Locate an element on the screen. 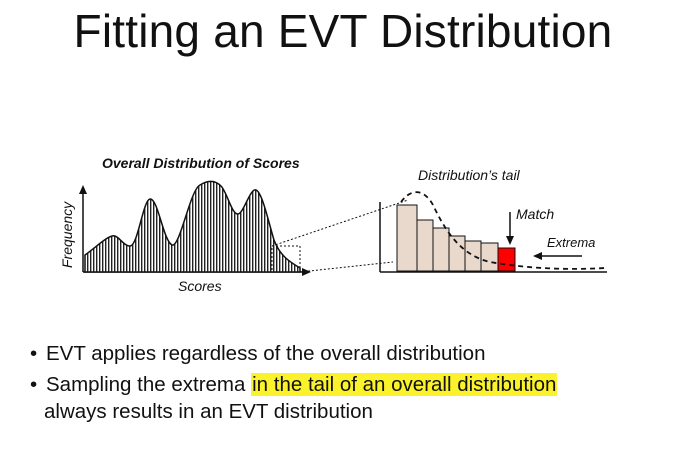 This screenshot has width=686, height=471. overall-distribution-curve is located at coordinates (192, 226).